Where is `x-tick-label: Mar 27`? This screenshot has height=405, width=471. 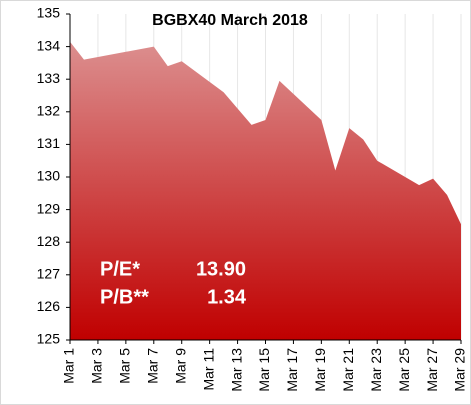 x-tick-label: Mar 27 is located at coordinates (432, 370).